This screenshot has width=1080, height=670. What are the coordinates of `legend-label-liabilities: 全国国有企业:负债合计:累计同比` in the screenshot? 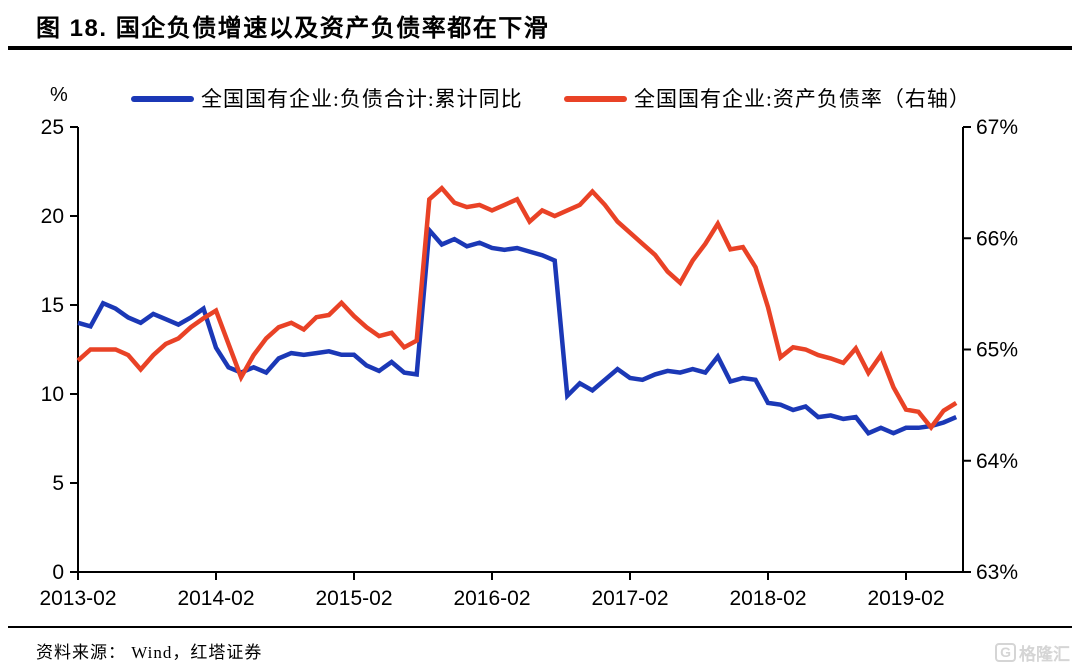 It's located at (362, 99).